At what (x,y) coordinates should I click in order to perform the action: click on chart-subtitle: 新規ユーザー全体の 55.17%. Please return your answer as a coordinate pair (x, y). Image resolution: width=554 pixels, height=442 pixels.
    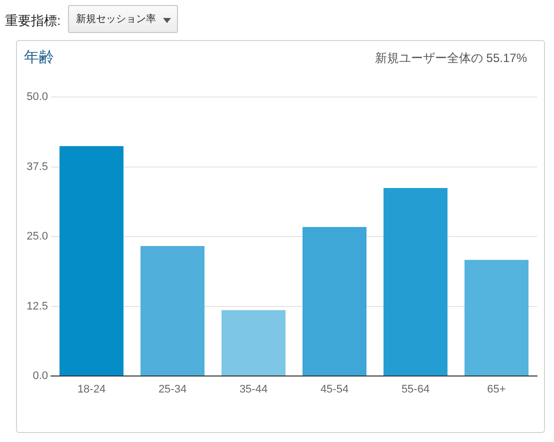
    Looking at the image, I should click on (450, 58).